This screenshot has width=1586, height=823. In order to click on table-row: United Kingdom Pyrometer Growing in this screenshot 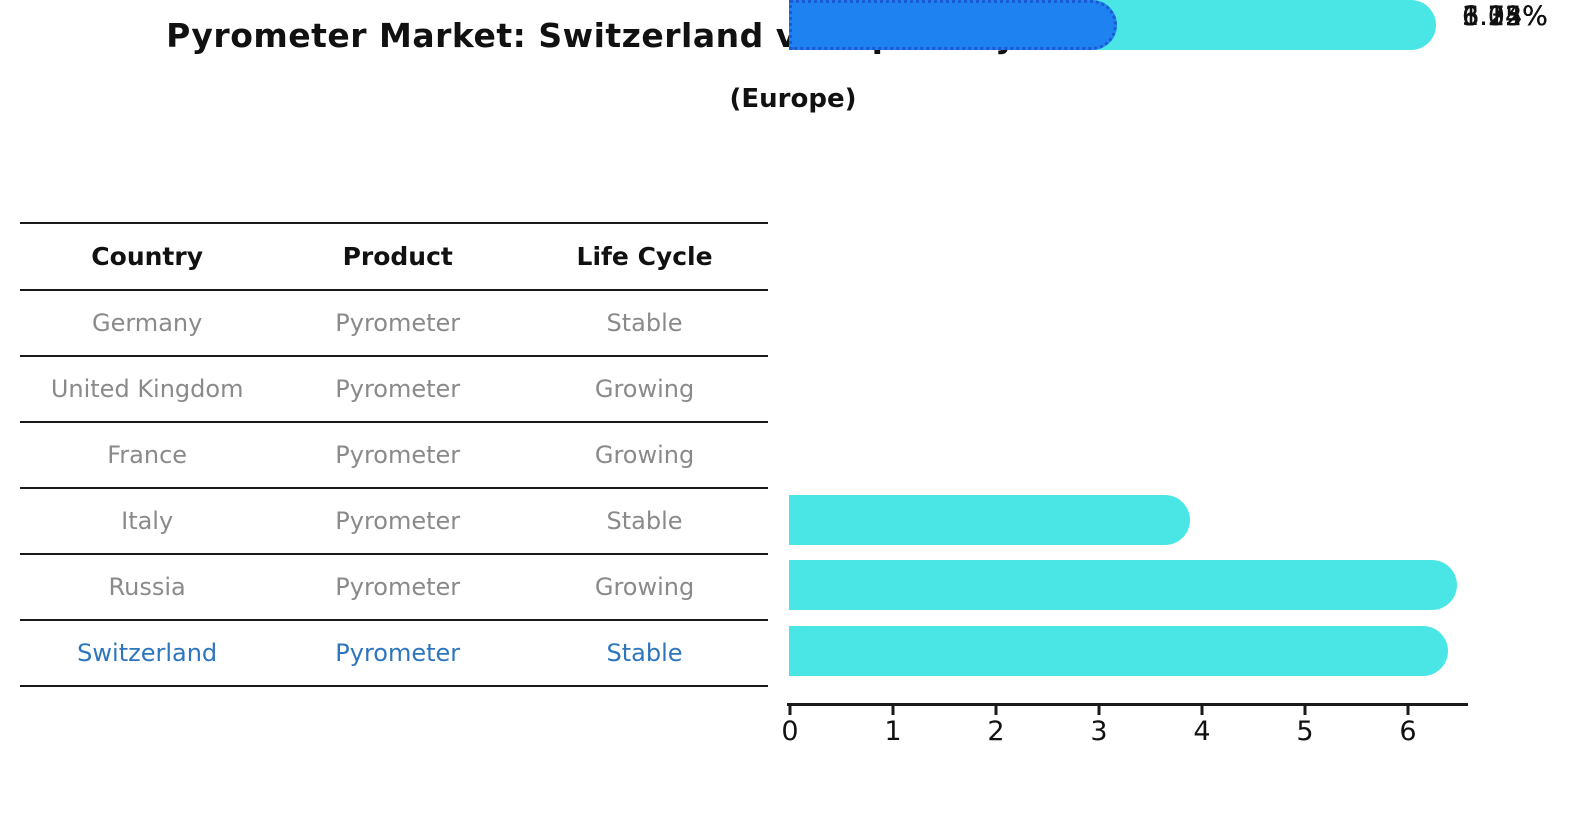, I will do `click(394, 388)`.